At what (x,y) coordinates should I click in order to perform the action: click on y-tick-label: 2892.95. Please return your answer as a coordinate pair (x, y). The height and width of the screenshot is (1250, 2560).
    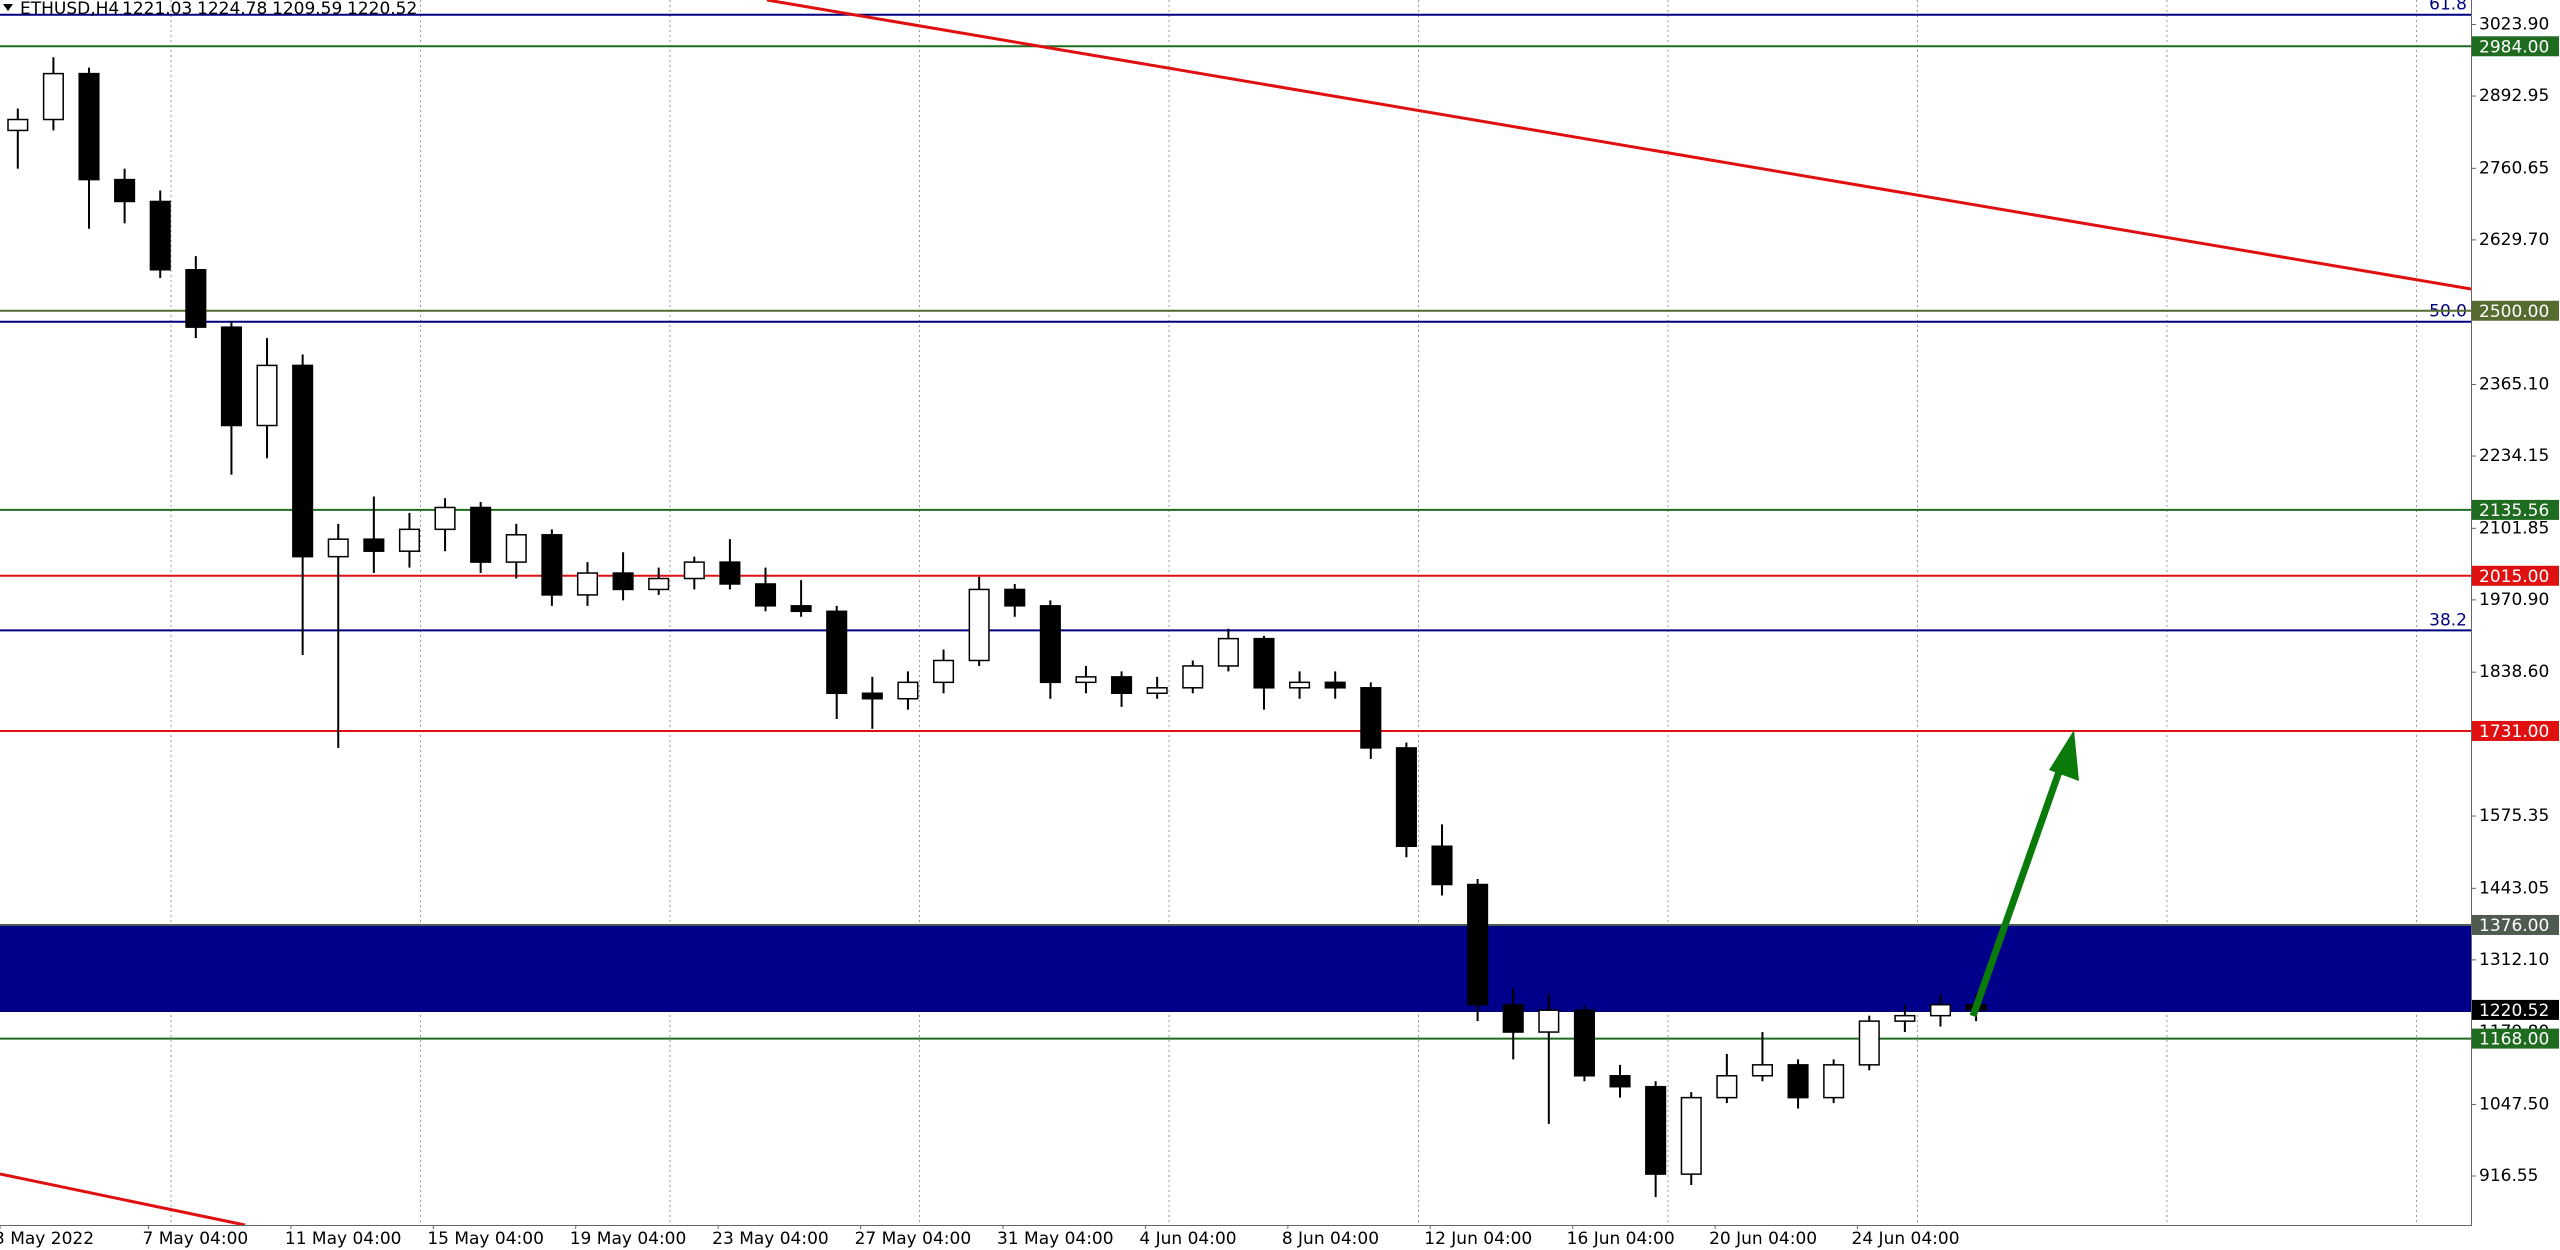
    Looking at the image, I should click on (2514, 96).